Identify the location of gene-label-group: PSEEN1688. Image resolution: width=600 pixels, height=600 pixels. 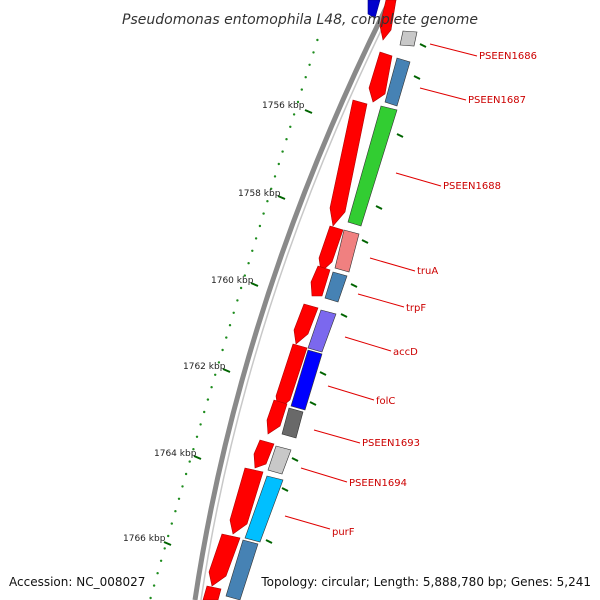
(448, 182).